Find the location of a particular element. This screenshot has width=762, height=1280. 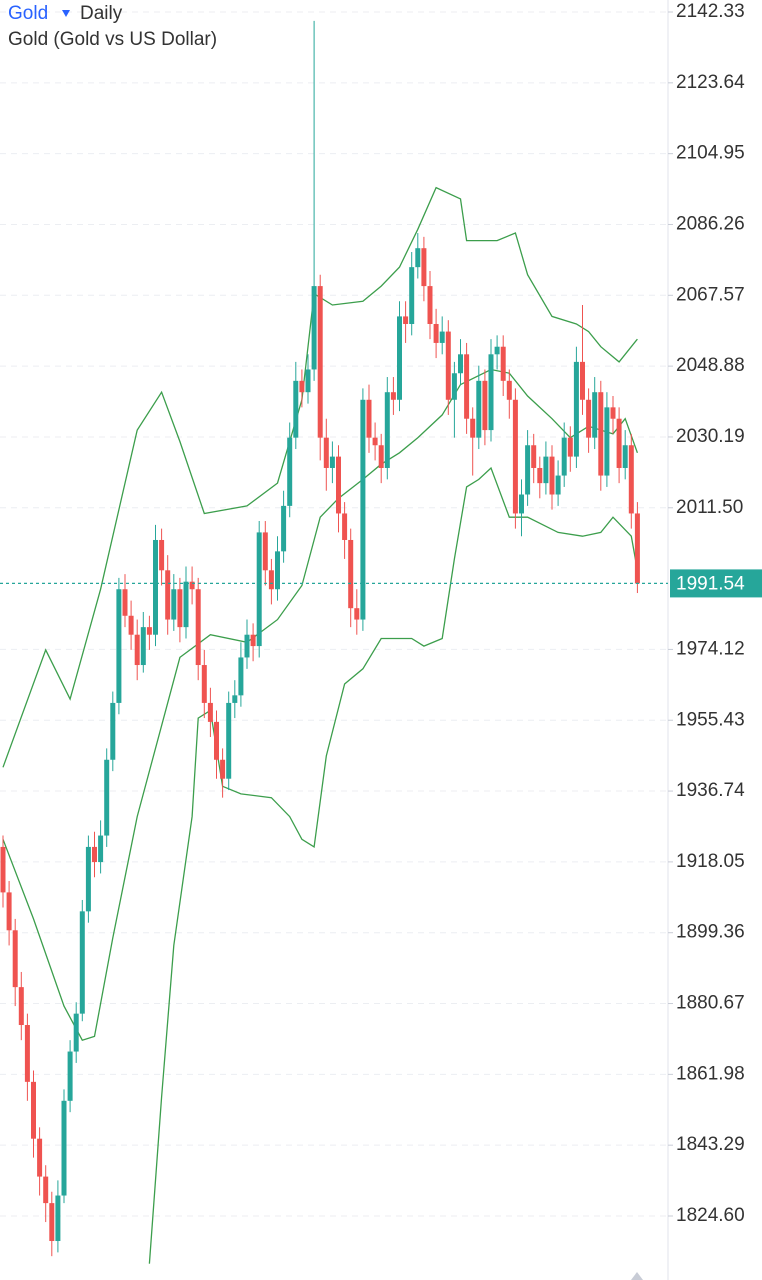

y-tick-label: 1861.98 is located at coordinates (710, 1073).